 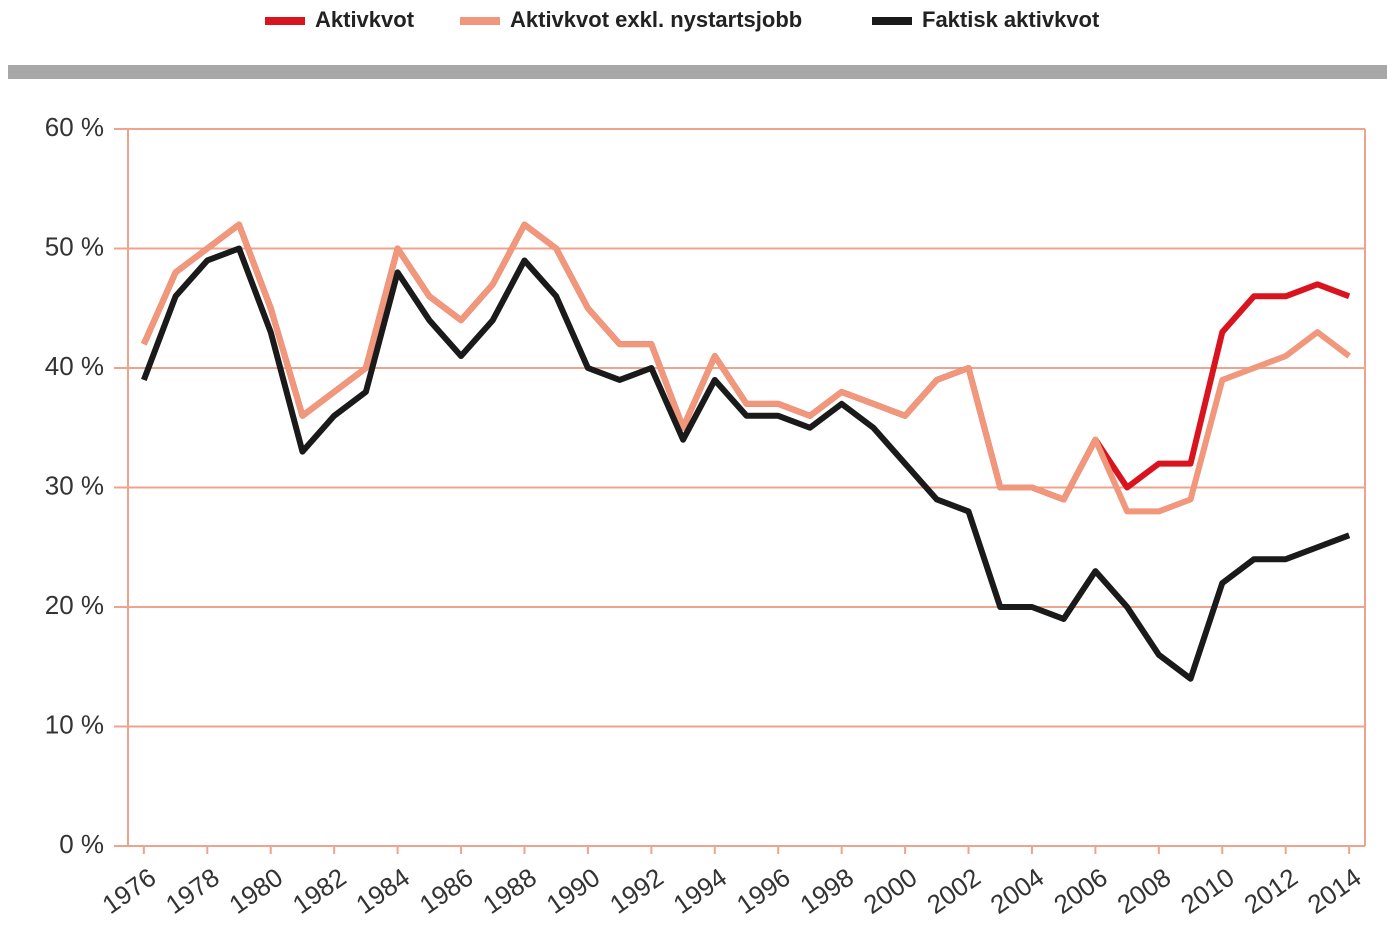 I want to click on x-tick-label: 1978, so click(x=192, y=891).